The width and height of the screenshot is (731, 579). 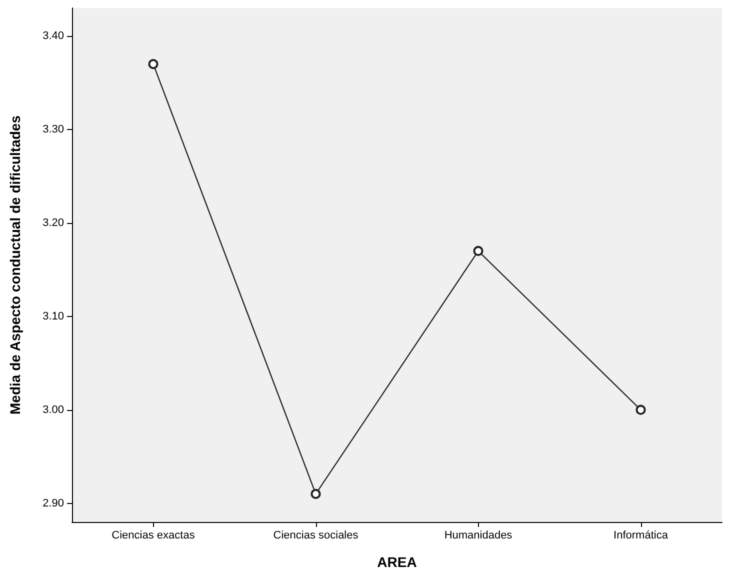 What do you see at coordinates (154, 536) in the screenshot?
I see `x-tick-label: Ciencias exactas` at bounding box center [154, 536].